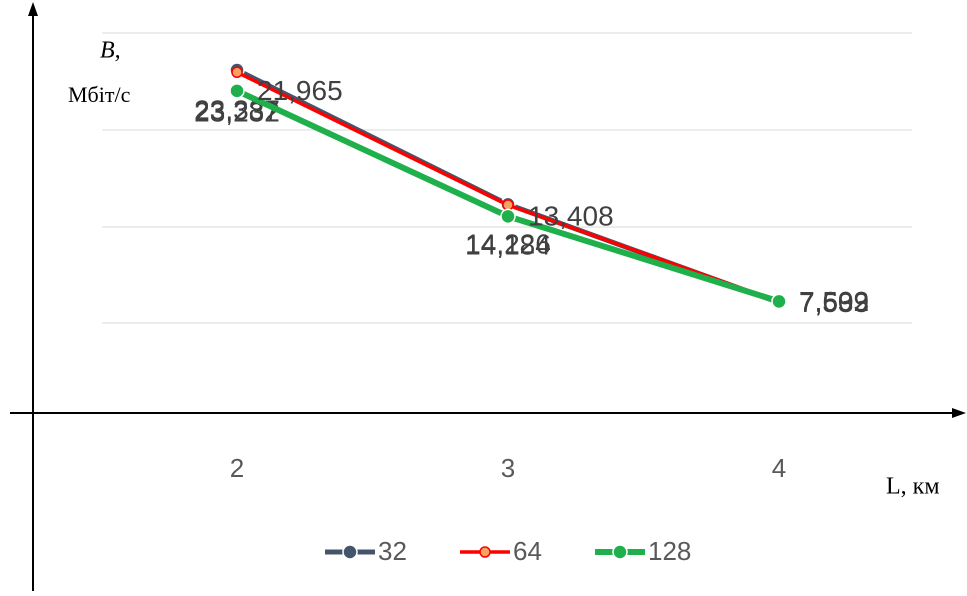 The height and width of the screenshot is (596, 967). I want to click on x-tick-label: 4, so click(779, 468).